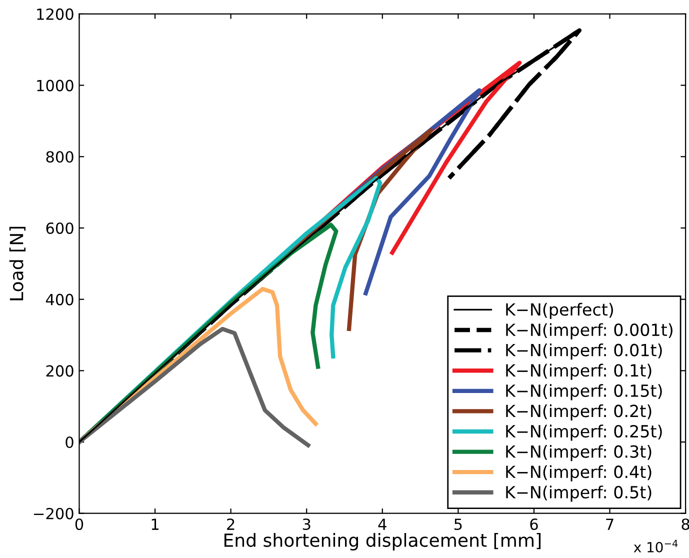  I want to click on y-tick-label: 1000, so click(55, 86).